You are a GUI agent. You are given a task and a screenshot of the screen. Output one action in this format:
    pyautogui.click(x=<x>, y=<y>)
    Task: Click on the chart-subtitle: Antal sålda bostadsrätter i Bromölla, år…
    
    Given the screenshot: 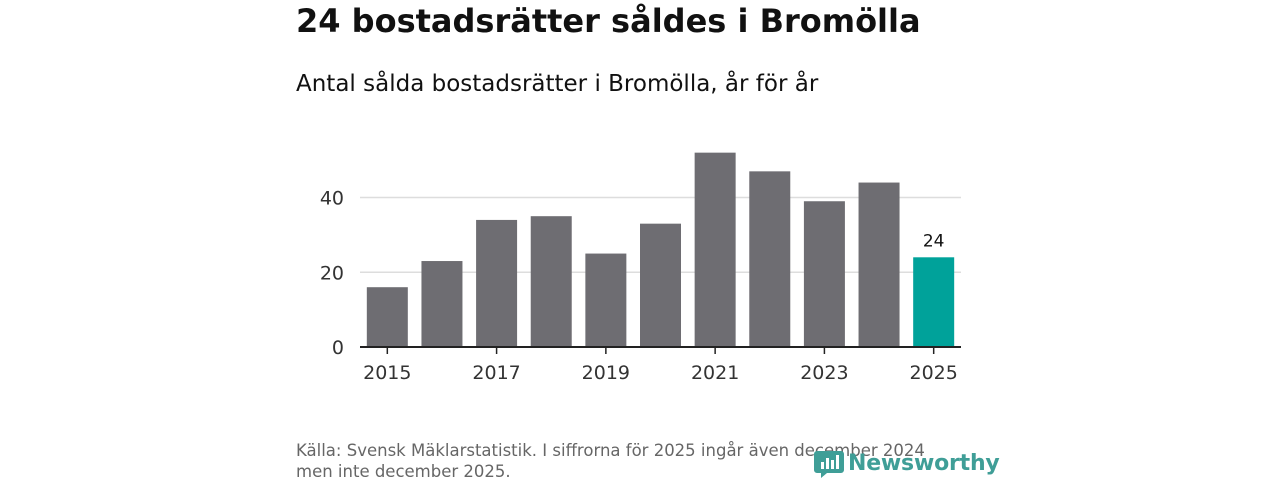 What is the action you would take?
    pyautogui.click(x=557, y=84)
    